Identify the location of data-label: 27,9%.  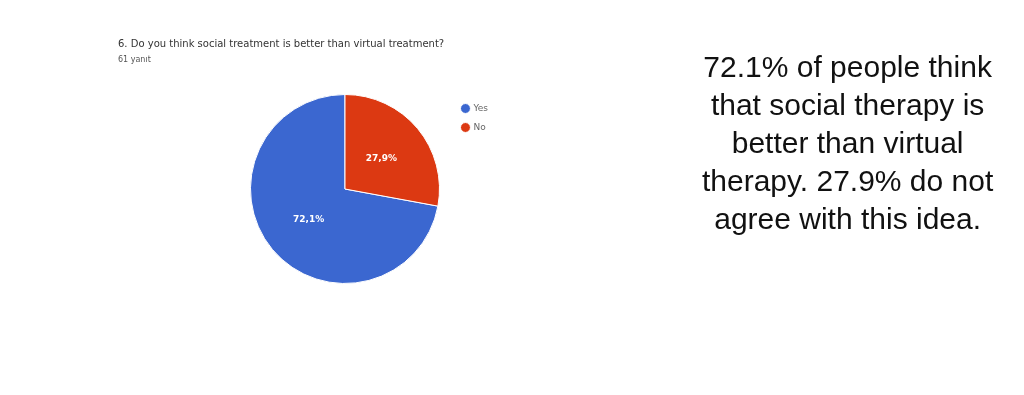
(381, 158).